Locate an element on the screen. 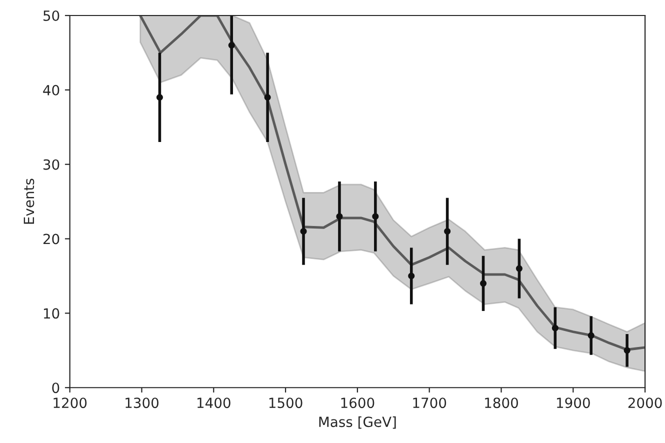 The height and width of the screenshot is (443, 665). x-tick-label: 1300 is located at coordinates (142, 403).